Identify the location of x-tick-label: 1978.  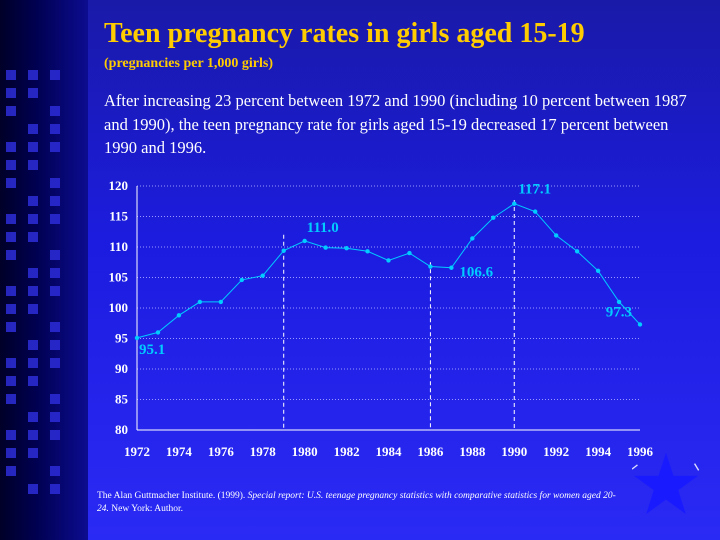
(263, 451).